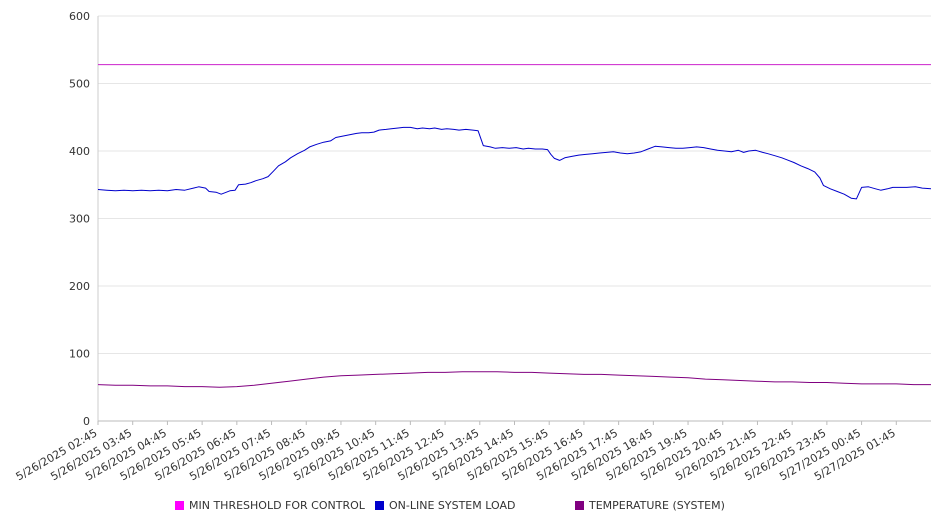 This screenshot has height=526, width=946. I want to click on legend-swatch-temperature, so click(579, 505).